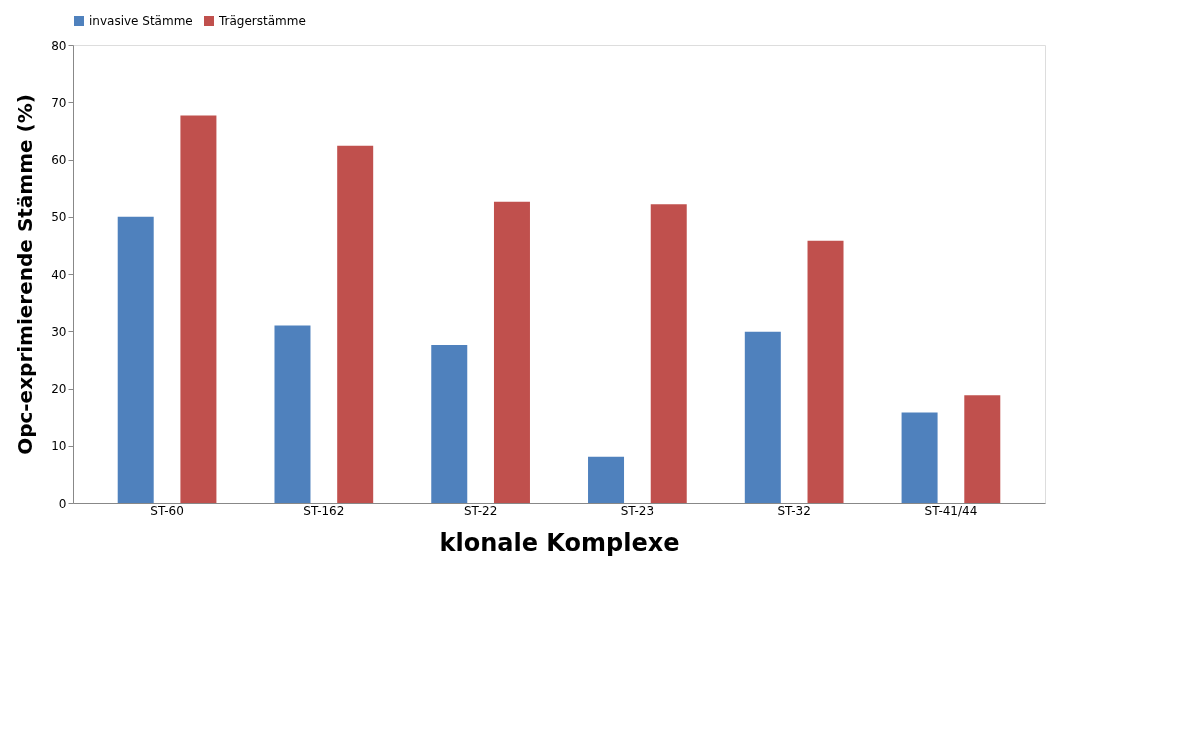 The height and width of the screenshot is (751, 1192). Describe the element at coordinates (62, 503) in the screenshot. I see `y-tick-label: 0` at that location.